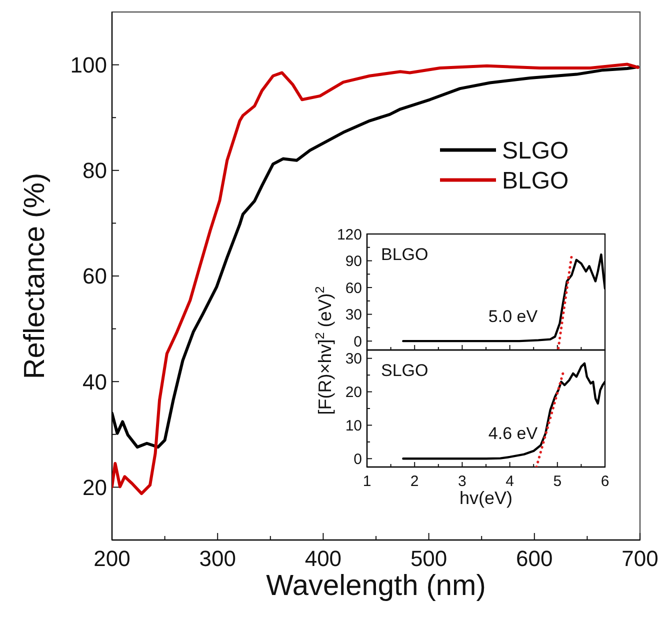 The image size is (666, 628). What do you see at coordinates (323, 558) in the screenshot?
I see `x-tick-label: 400` at bounding box center [323, 558].